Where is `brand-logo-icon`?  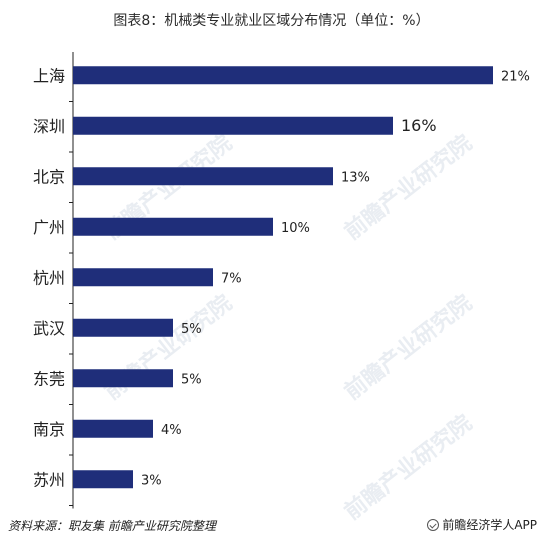 brand-logo-icon is located at coordinates (433, 524).